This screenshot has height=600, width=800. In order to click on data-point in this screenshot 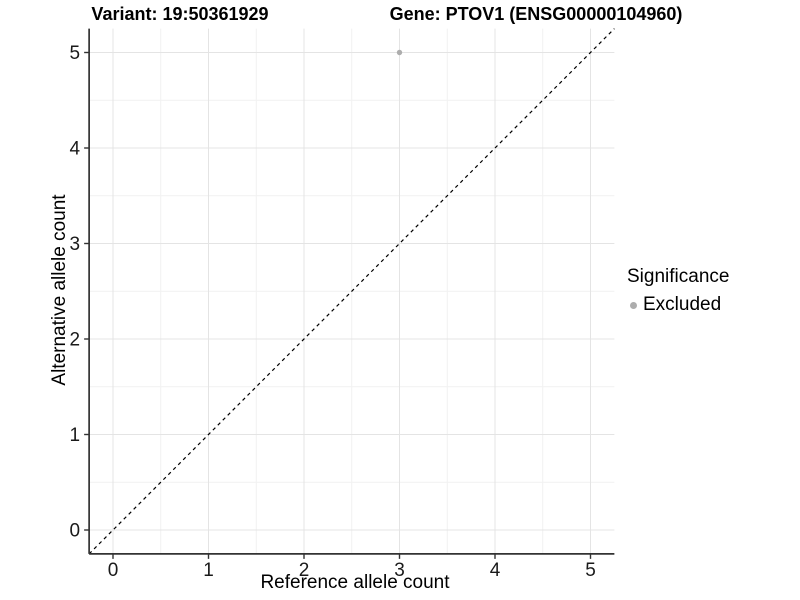, I will do `click(399, 52)`.